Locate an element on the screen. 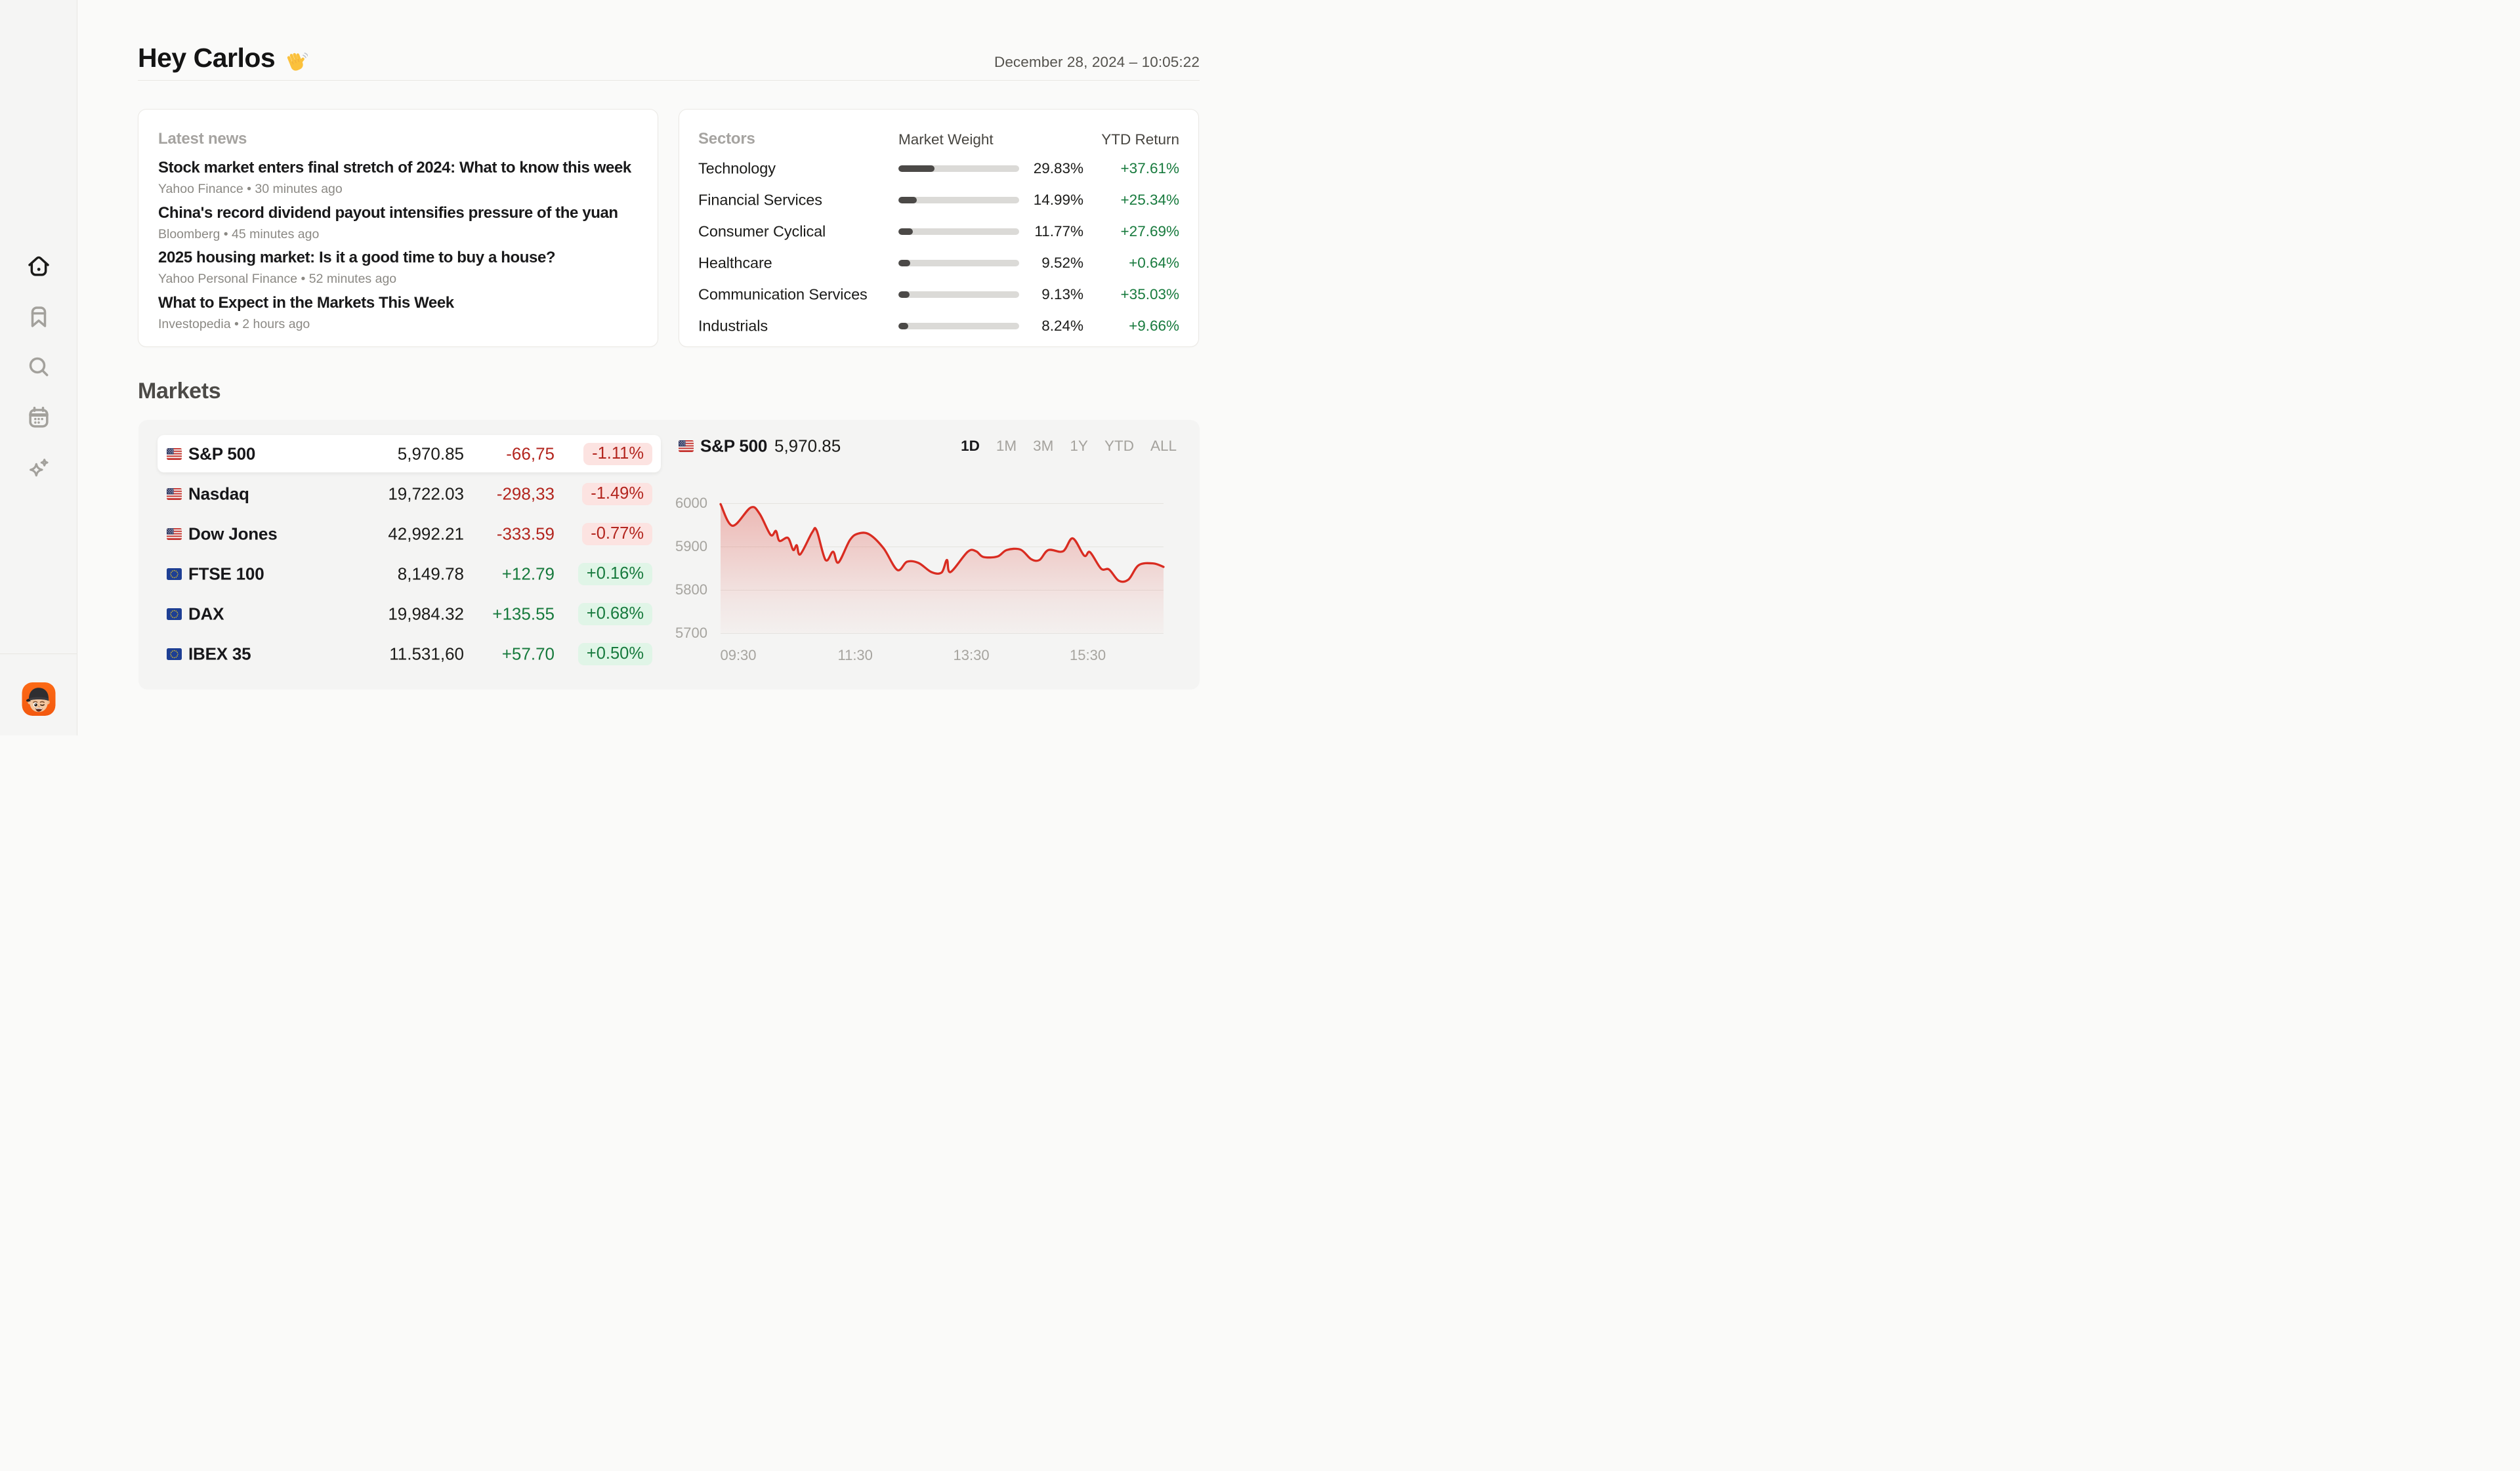 Image resolution: width=2520 pixels, height=1471 pixels. news-source: Yahoo Personal Finance is located at coordinates (228, 279).